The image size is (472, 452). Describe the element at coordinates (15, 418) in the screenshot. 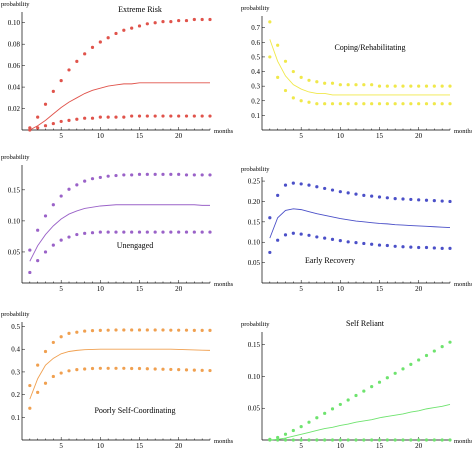

I see `y-tick-label: 0.1` at that location.